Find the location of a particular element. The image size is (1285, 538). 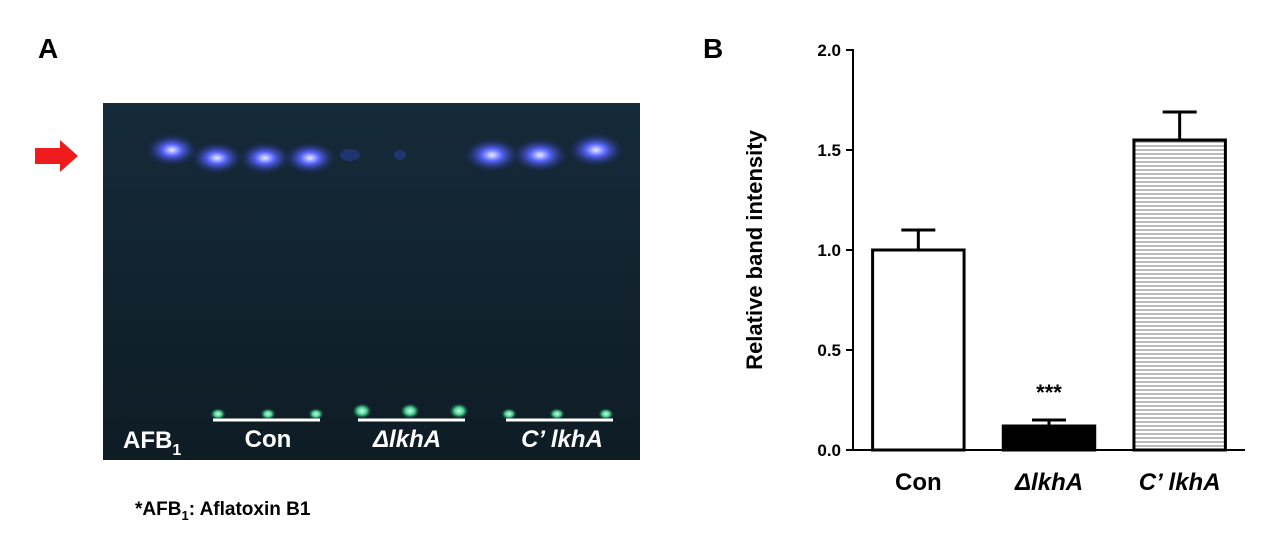

y-axis-label: Relative band intensity is located at coordinates (754, 249).